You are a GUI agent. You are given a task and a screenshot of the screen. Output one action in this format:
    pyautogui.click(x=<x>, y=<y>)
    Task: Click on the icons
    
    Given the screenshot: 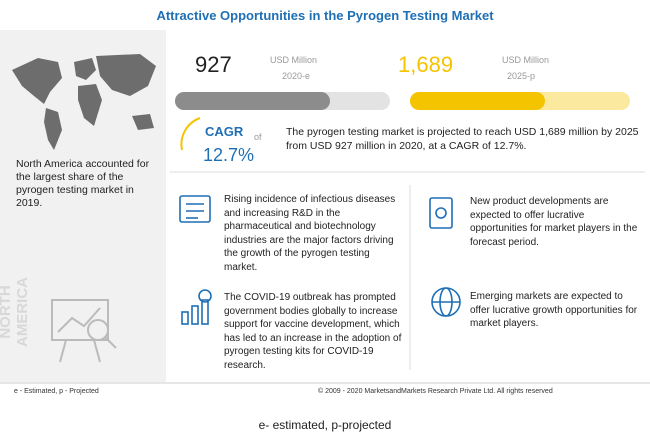 What is the action you would take?
    pyautogui.click(x=320, y=260)
    